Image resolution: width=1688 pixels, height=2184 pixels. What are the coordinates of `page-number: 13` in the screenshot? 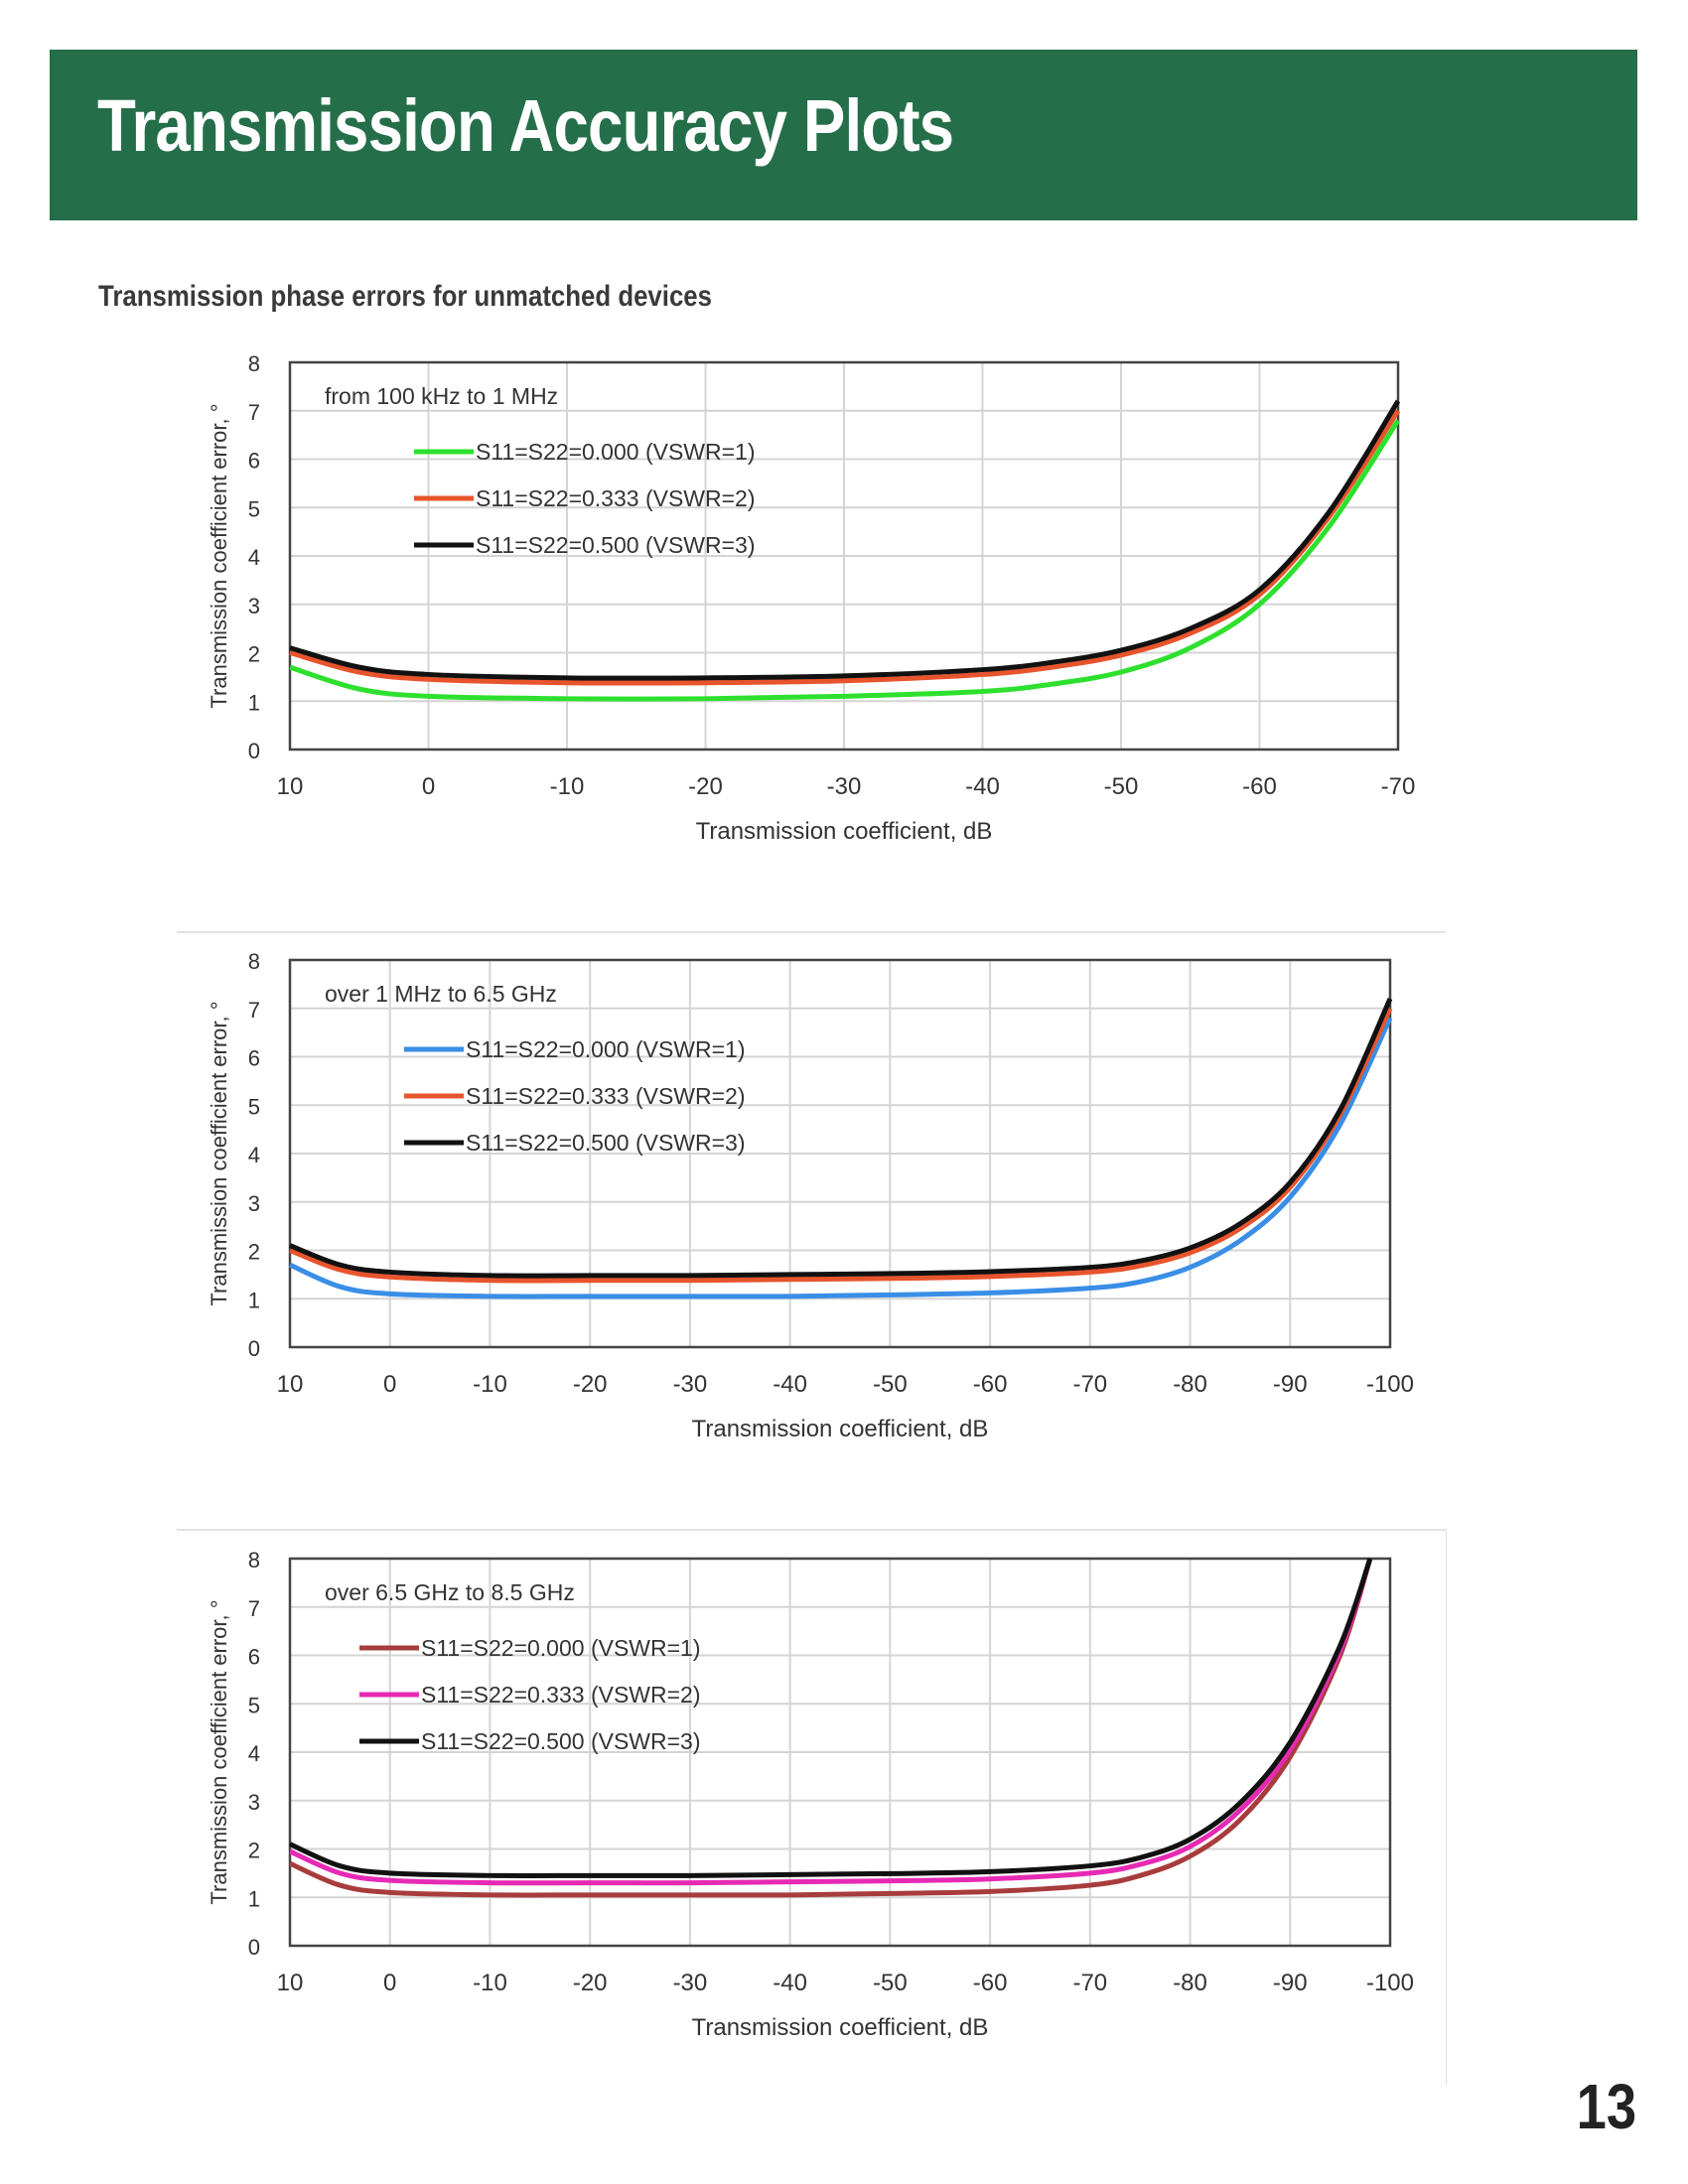 It's located at (1606, 2106).